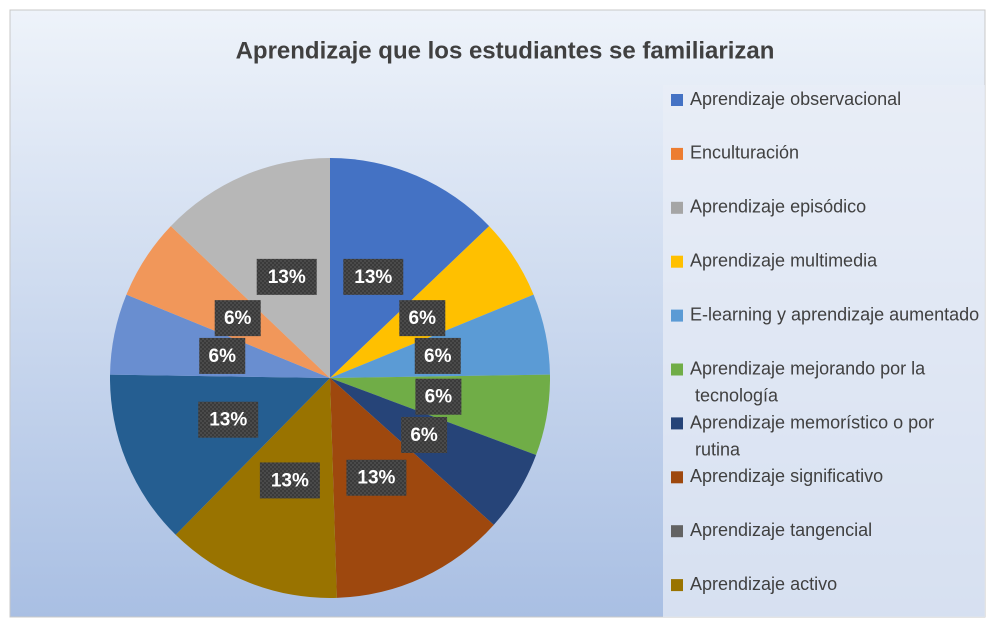 Image resolution: width=987 pixels, height=624 pixels. Describe the element at coordinates (795, 99) in the screenshot. I see `legend-label: Aprendizaje observacional` at that location.